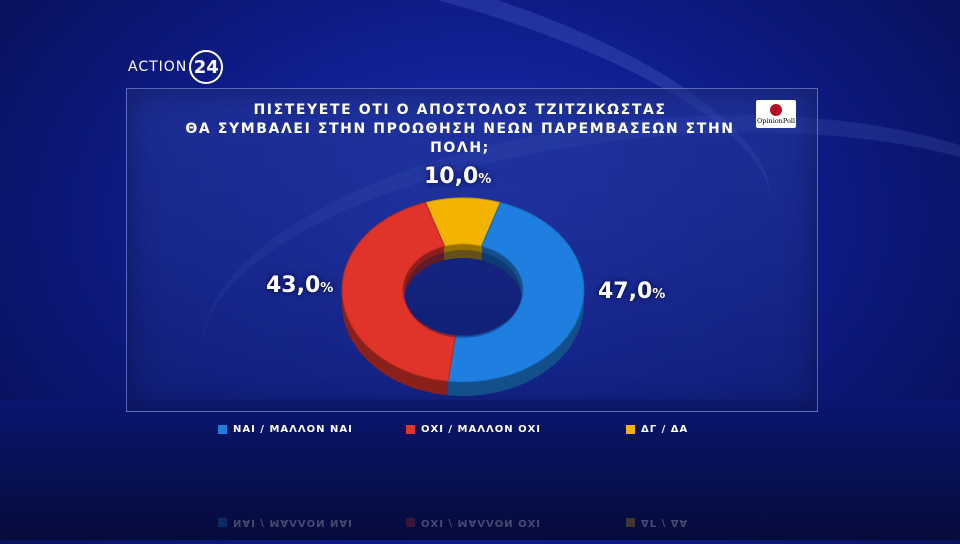 This screenshot has height=544, width=960. I want to click on legend-item-dk: ΔΓ / ΔΑ, so click(657, 429).